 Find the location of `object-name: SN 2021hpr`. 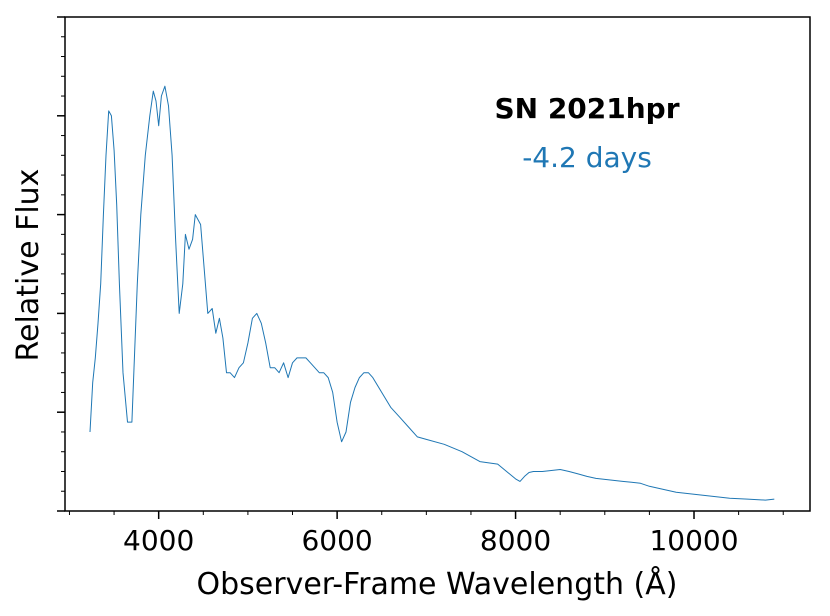

object-name: SN 2021hpr is located at coordinates (586, 108).